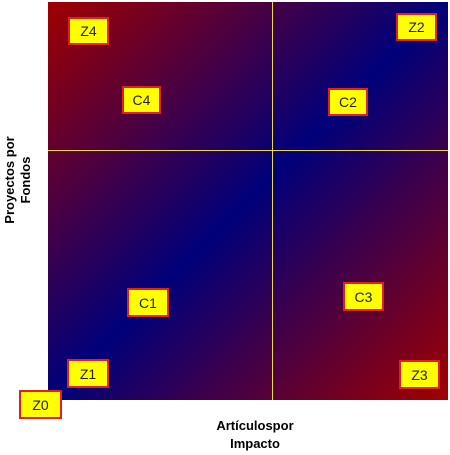 Image resolution: width=450 pixels, height=455 pixels. Describe the element at coordinates (416, 27) in the screenshot. I see `node: Z2` at that location.